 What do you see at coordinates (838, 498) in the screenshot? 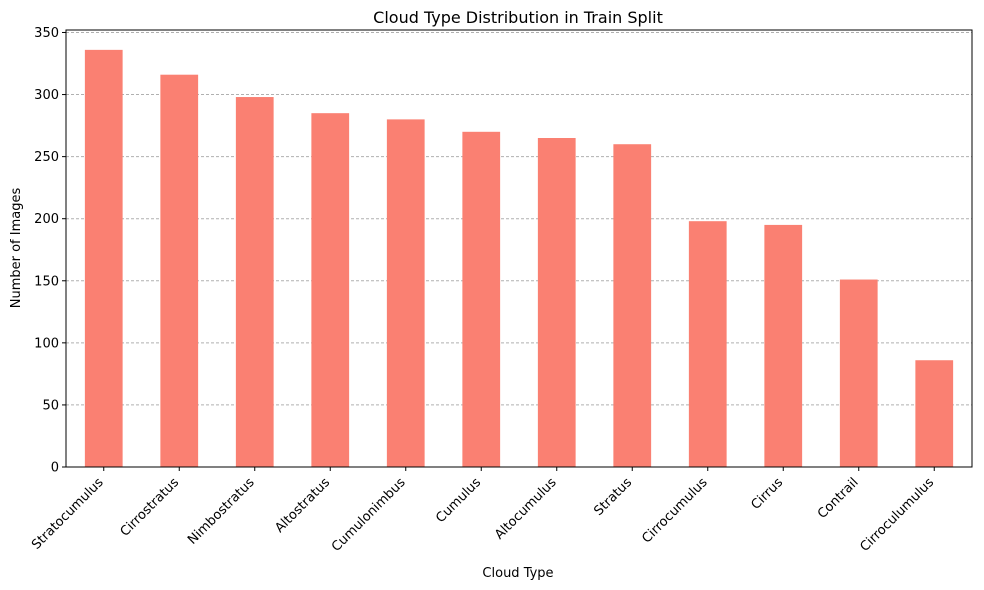
I see `x-tick-label: Contrail` at bounding box center [838, 498].